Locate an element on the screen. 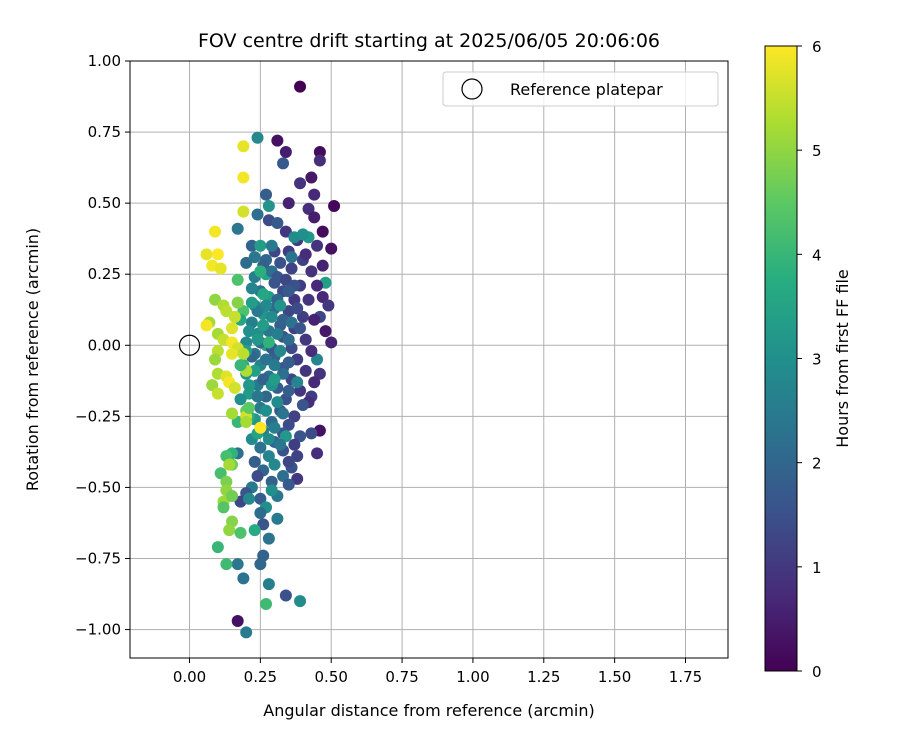 The width and height of the screenshot is (900, 750). colorbar: 0 1 2 3 4 5 6 Hours from first FF file is located at coordinates (808, 359).